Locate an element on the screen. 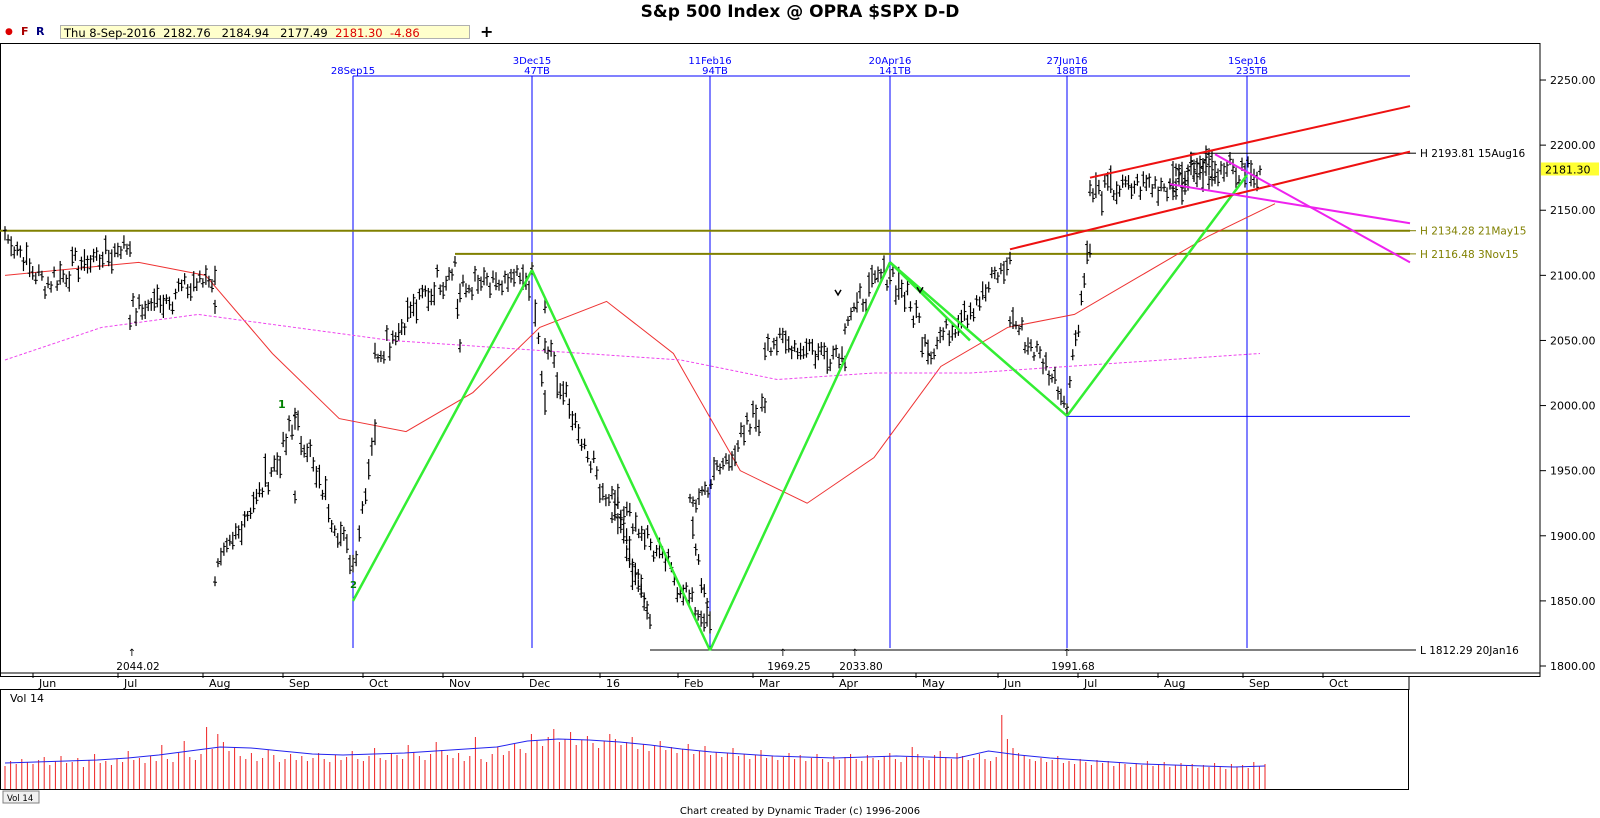  y-tick-label: 1800.00 is located at coordinates (1573, 666).